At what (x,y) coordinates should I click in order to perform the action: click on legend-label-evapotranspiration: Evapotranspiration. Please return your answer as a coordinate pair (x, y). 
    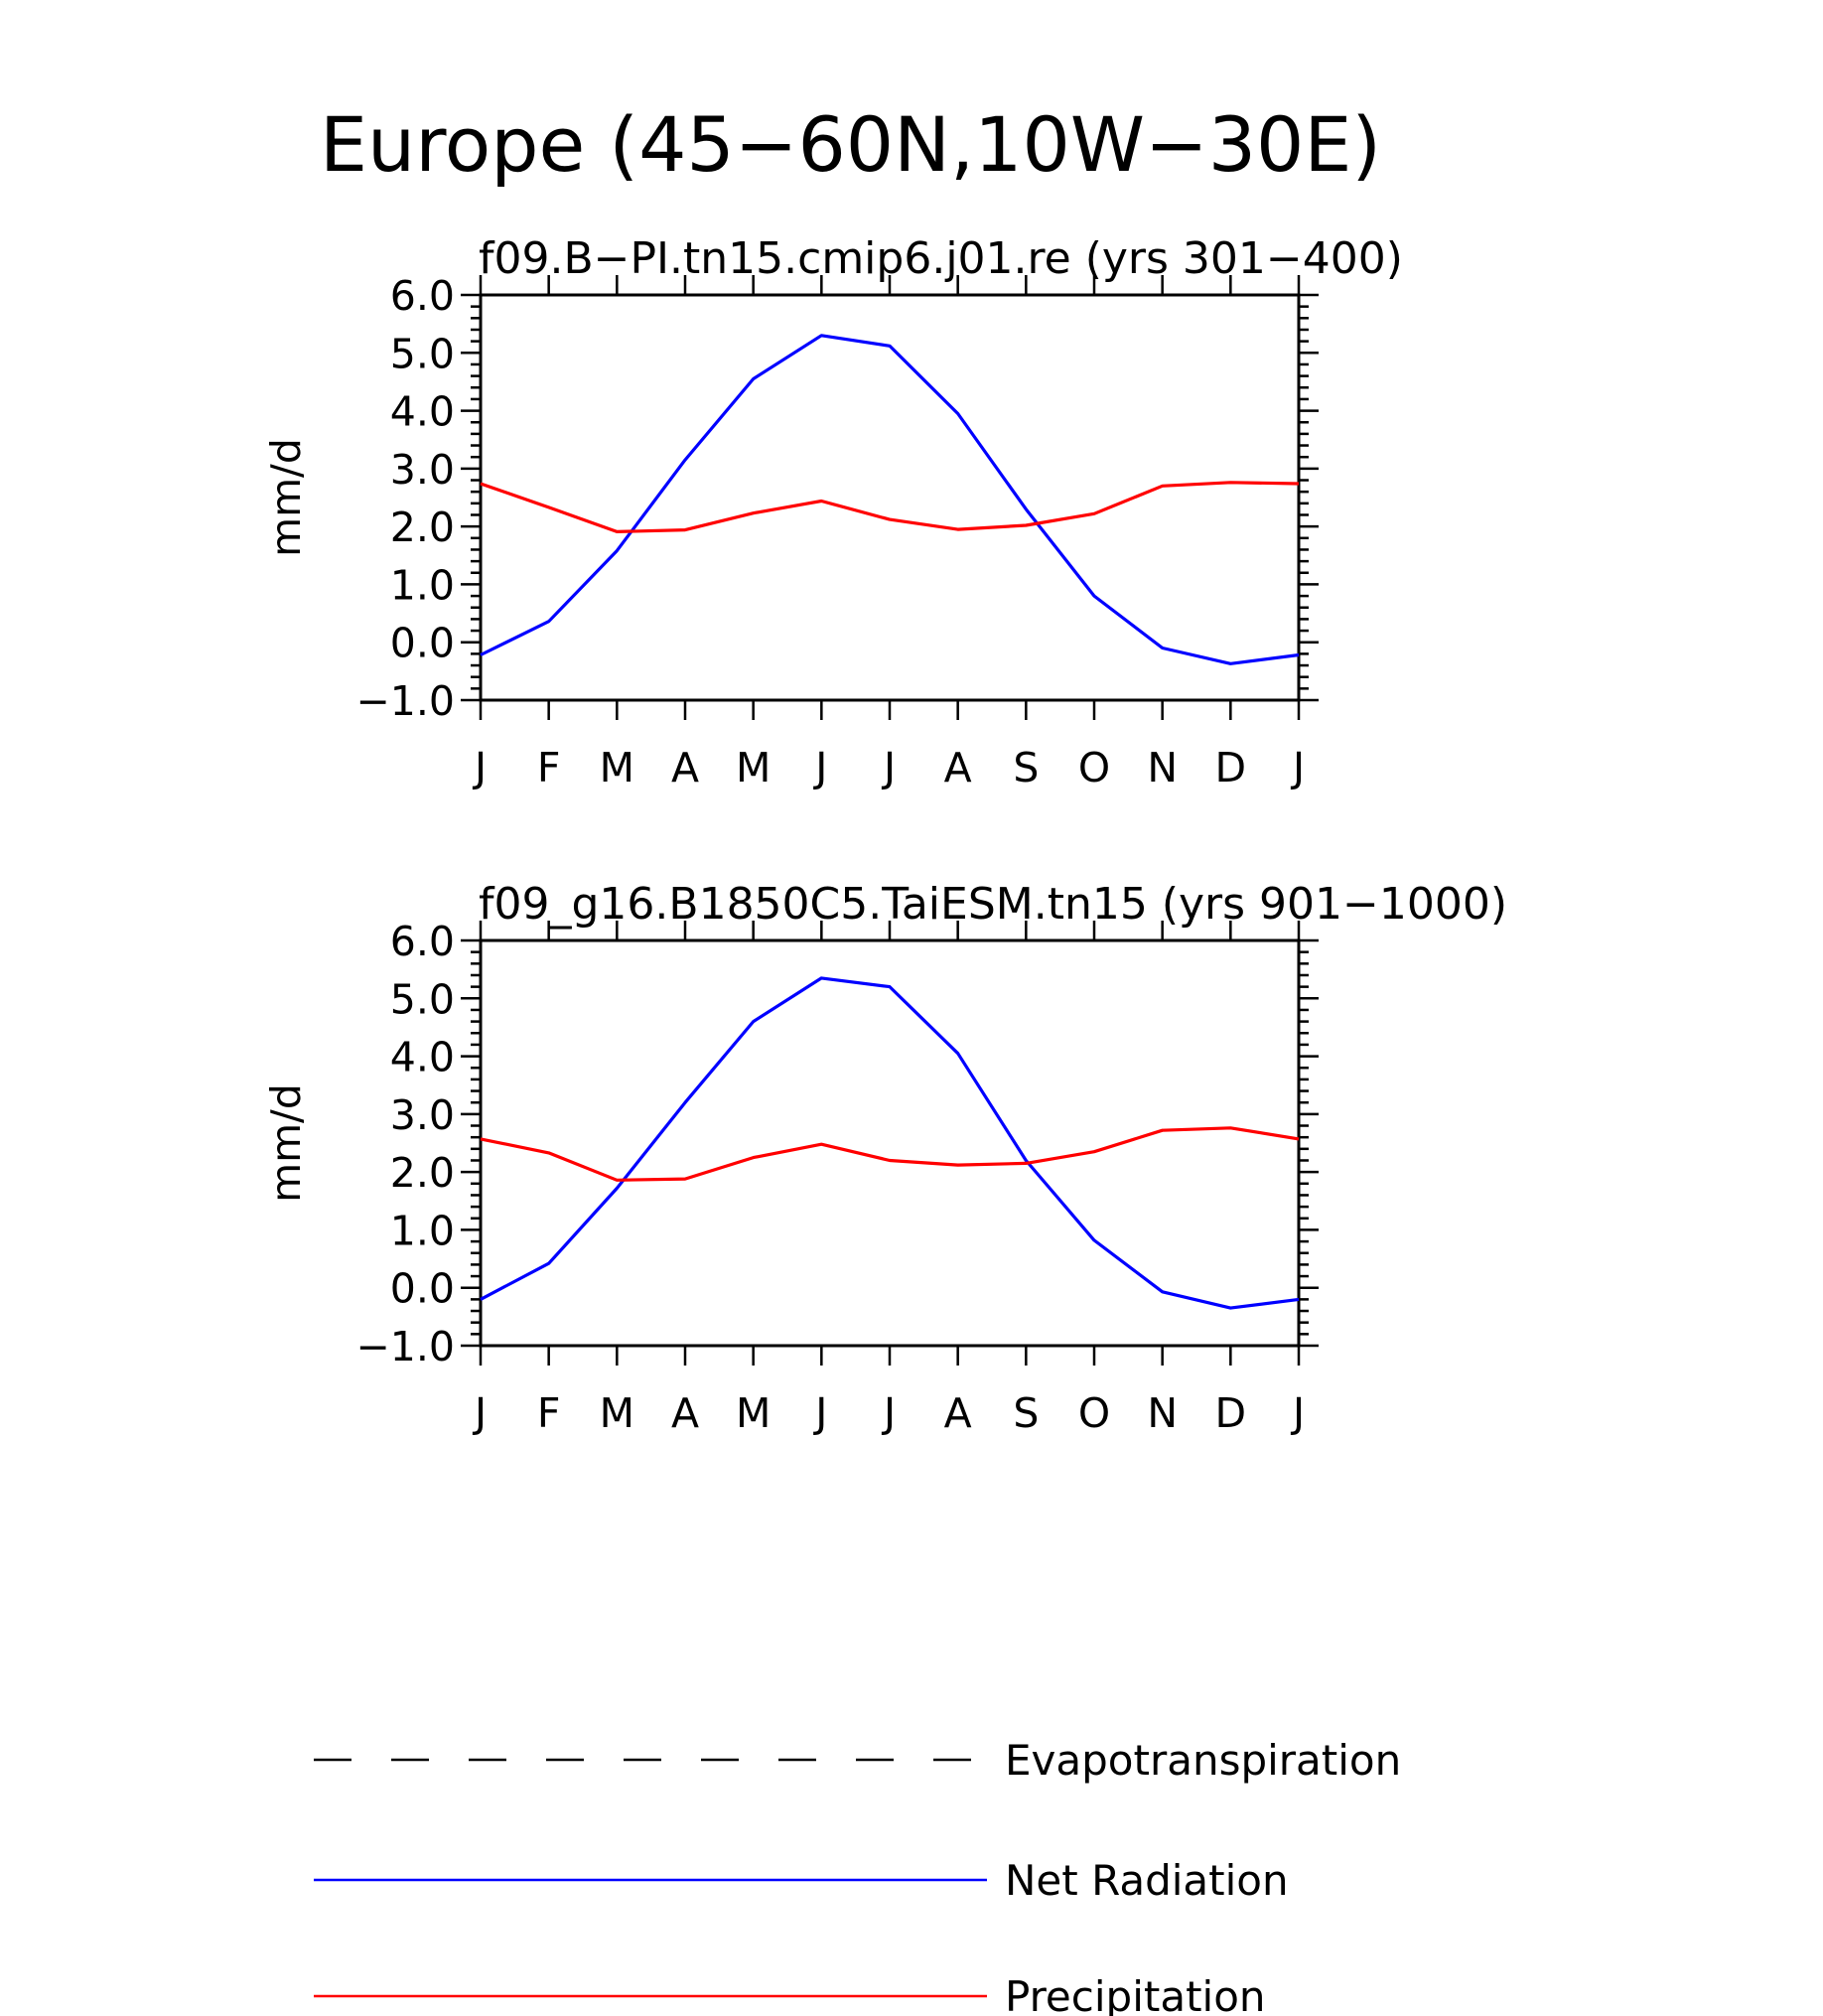
    Looking at the image, I should click on (1203, 1760).